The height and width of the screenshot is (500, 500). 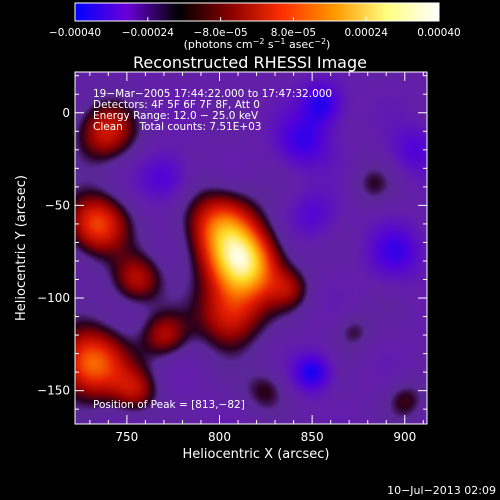 I want to click on annotation-energy: Energy Range: 12.0 − 25.0 keV, so click(x=176, y=116).